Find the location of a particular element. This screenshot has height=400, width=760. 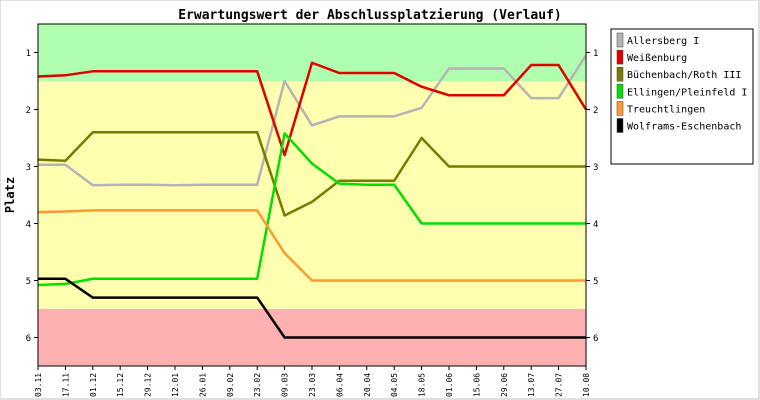

x-tick-label: 09.03 is located at coordinates (285, 385).